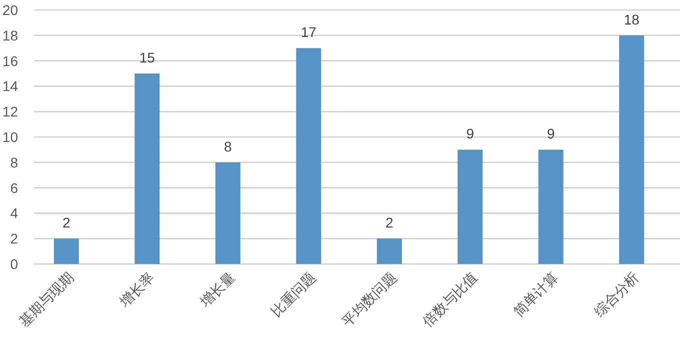 This screenshot has height=350, width=684. What do you see at coordinates (14, 162) in the screenshot?
I see `y-tick-label: 8` at bounding box center [14, 162].